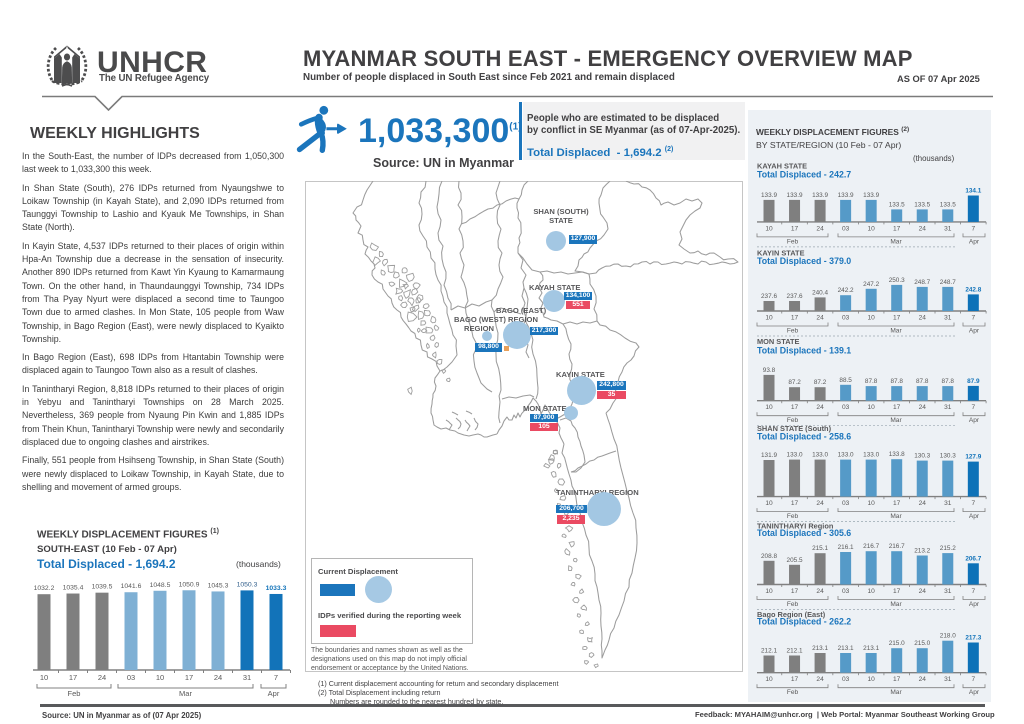 This screenshot has height=724, width=1024. I want to click on svg-text: 218.0, so click(948, 636).